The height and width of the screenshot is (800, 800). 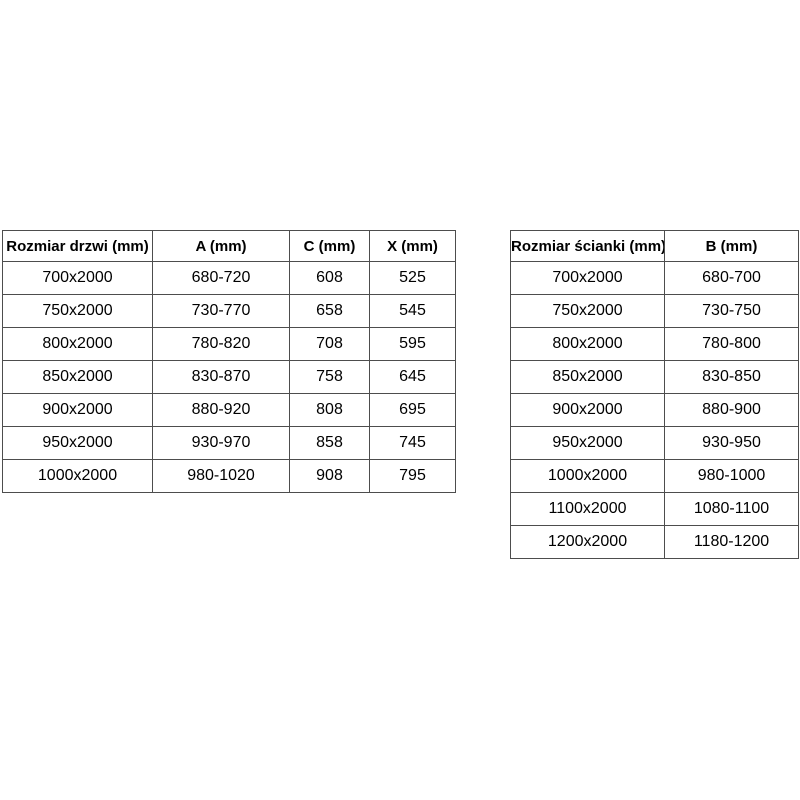 I want to click on column-header: Rozmiar drzwi (mm), so click(x=77, y=246).